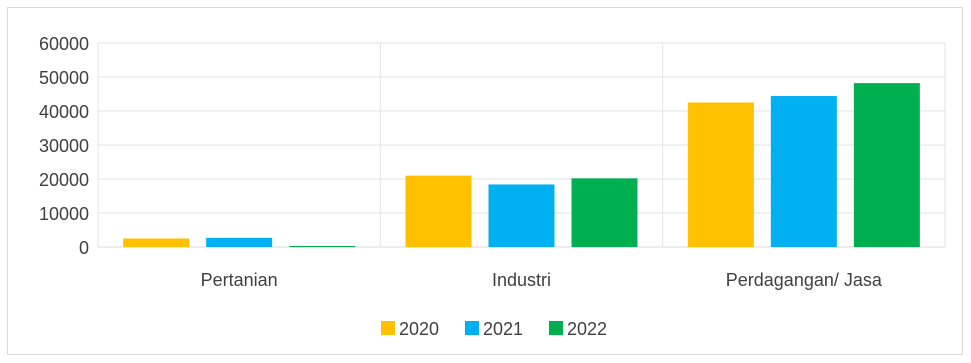 The width and height of the screenshot is (971, 363). I want to click on x-tick-label: Pertanian, so click(239, 280).